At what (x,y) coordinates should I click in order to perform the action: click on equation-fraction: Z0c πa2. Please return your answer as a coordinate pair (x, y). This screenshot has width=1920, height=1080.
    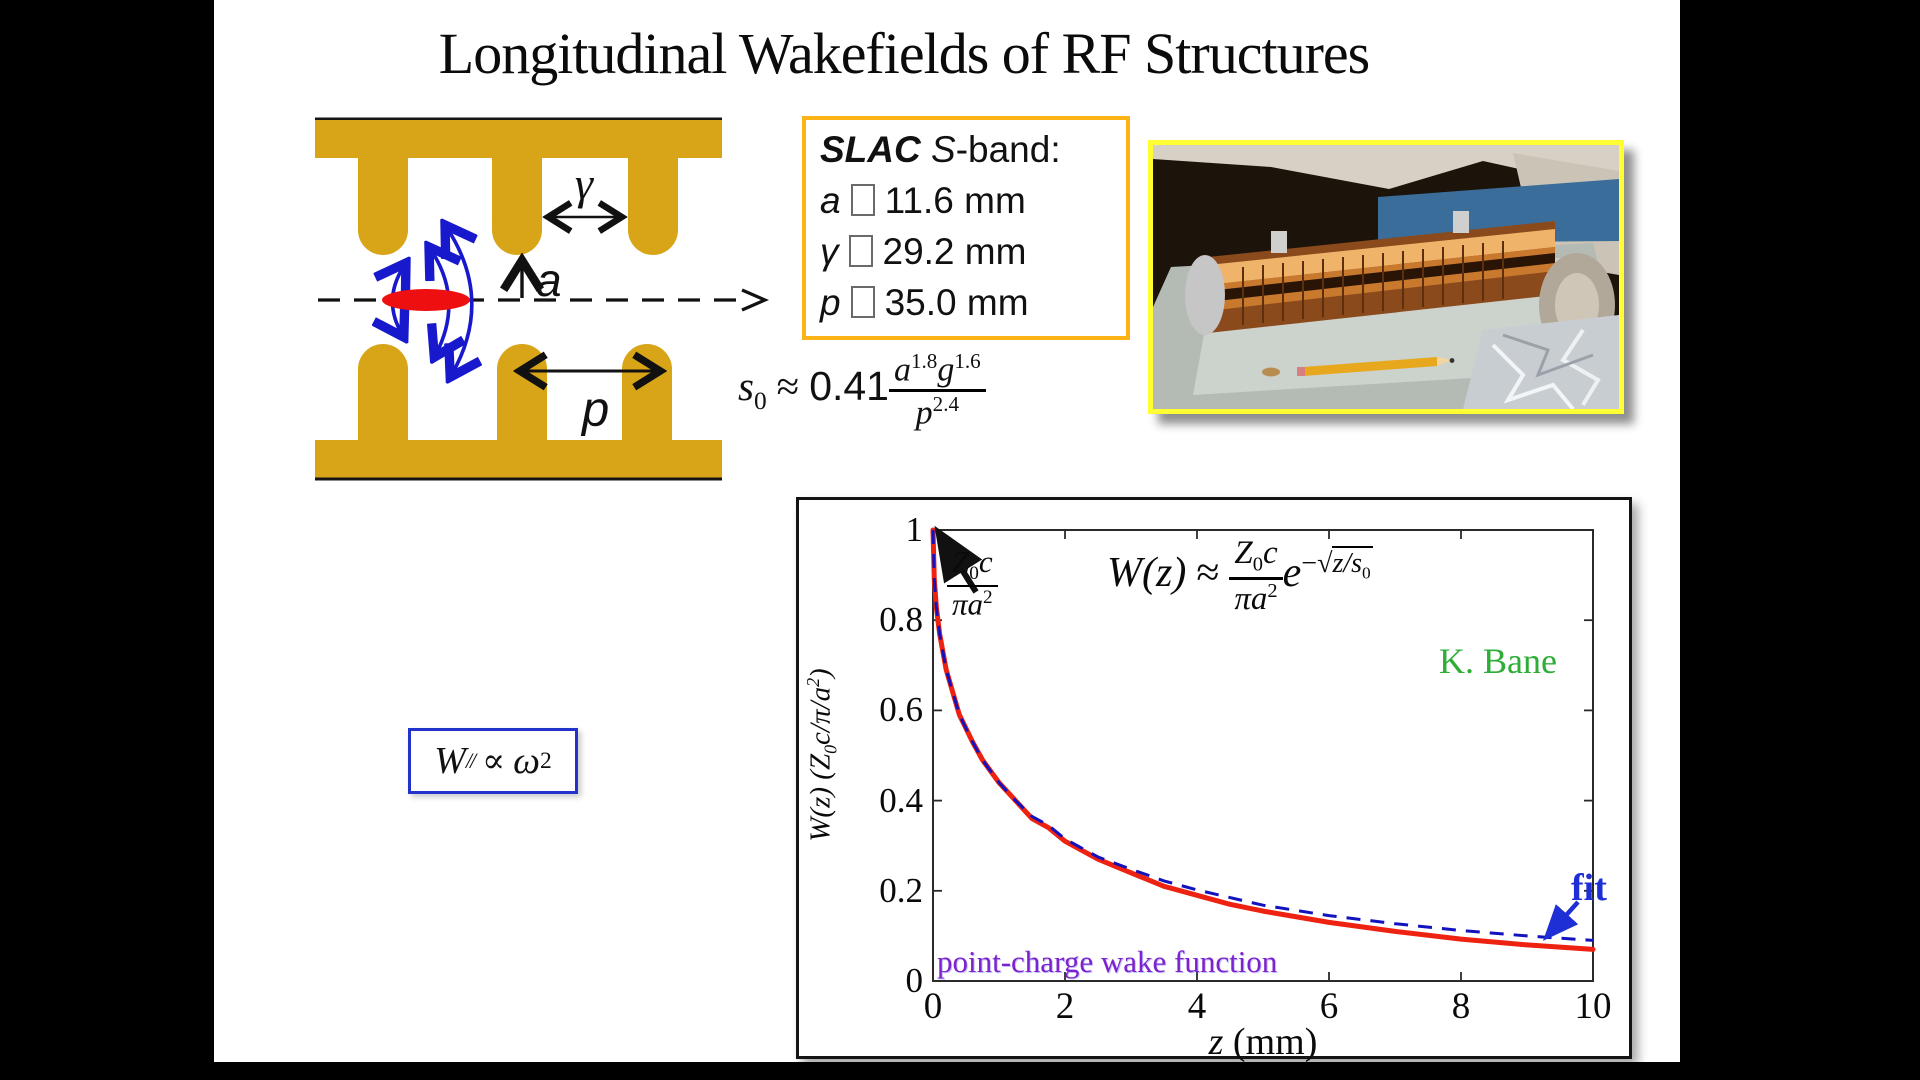
    Looking at the image, I should click on (1256, 576).